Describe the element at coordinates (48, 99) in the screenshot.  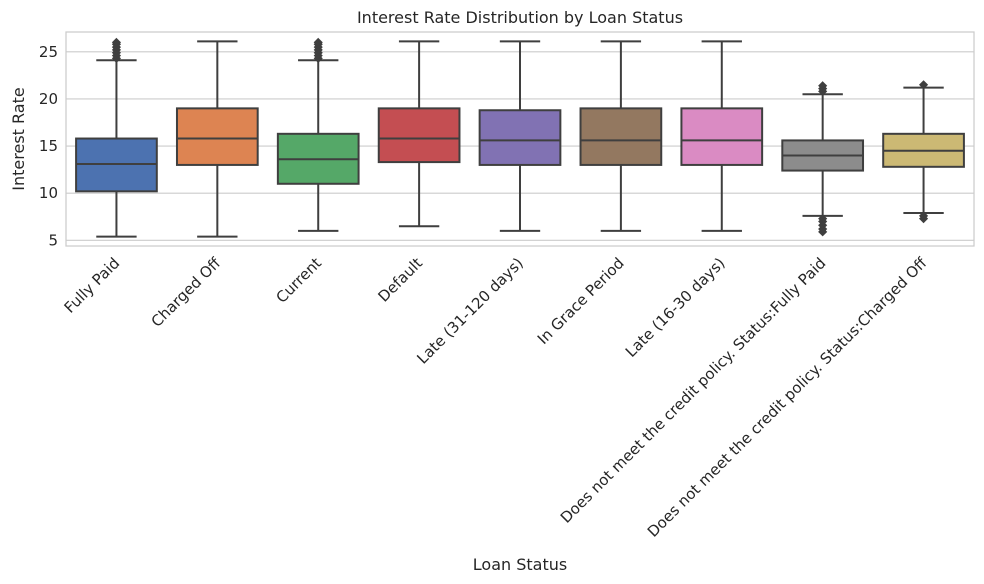
I see `y-tick-label: 20` at that location.